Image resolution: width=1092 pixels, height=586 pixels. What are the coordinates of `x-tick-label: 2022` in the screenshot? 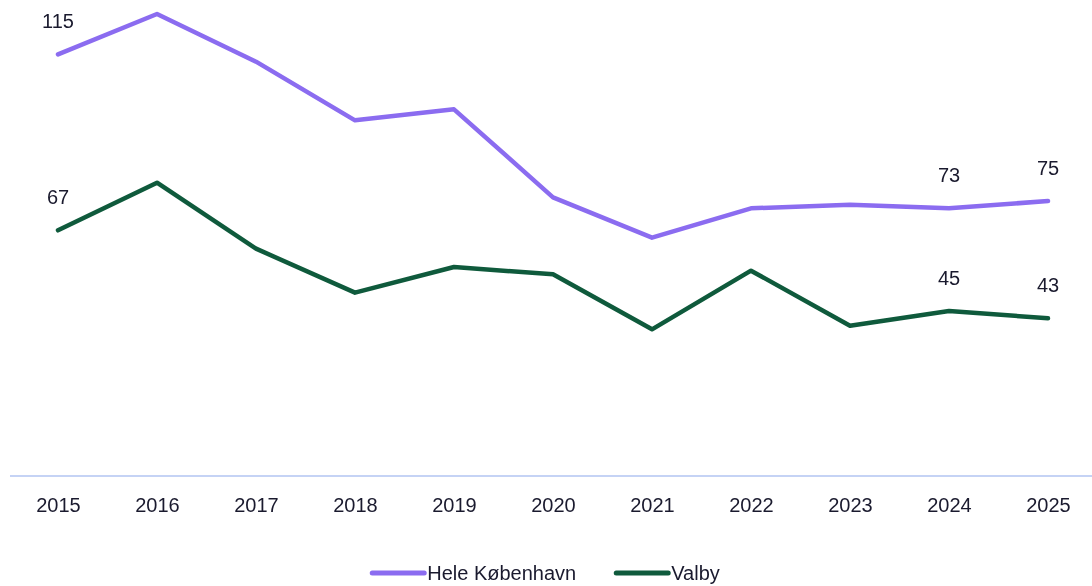 It's located at (751, 505).